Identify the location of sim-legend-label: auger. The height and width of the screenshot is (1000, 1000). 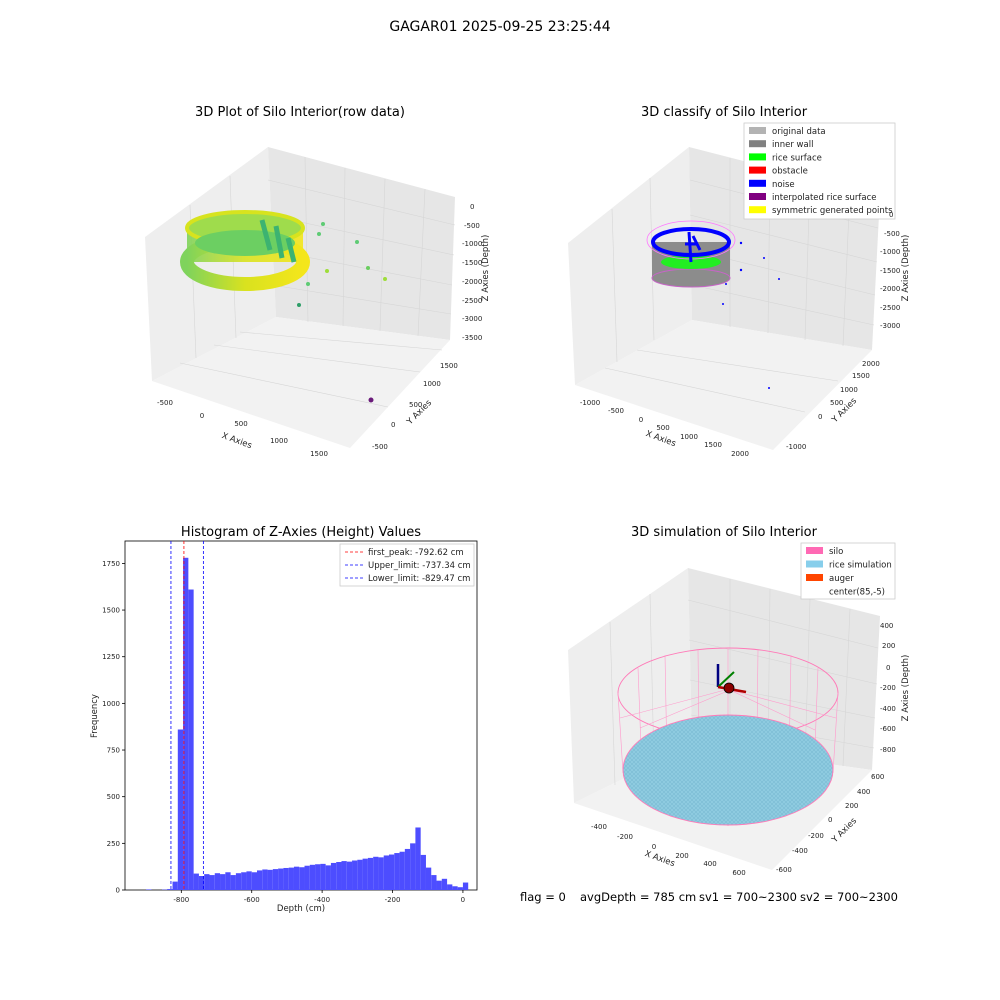
(841, 579).